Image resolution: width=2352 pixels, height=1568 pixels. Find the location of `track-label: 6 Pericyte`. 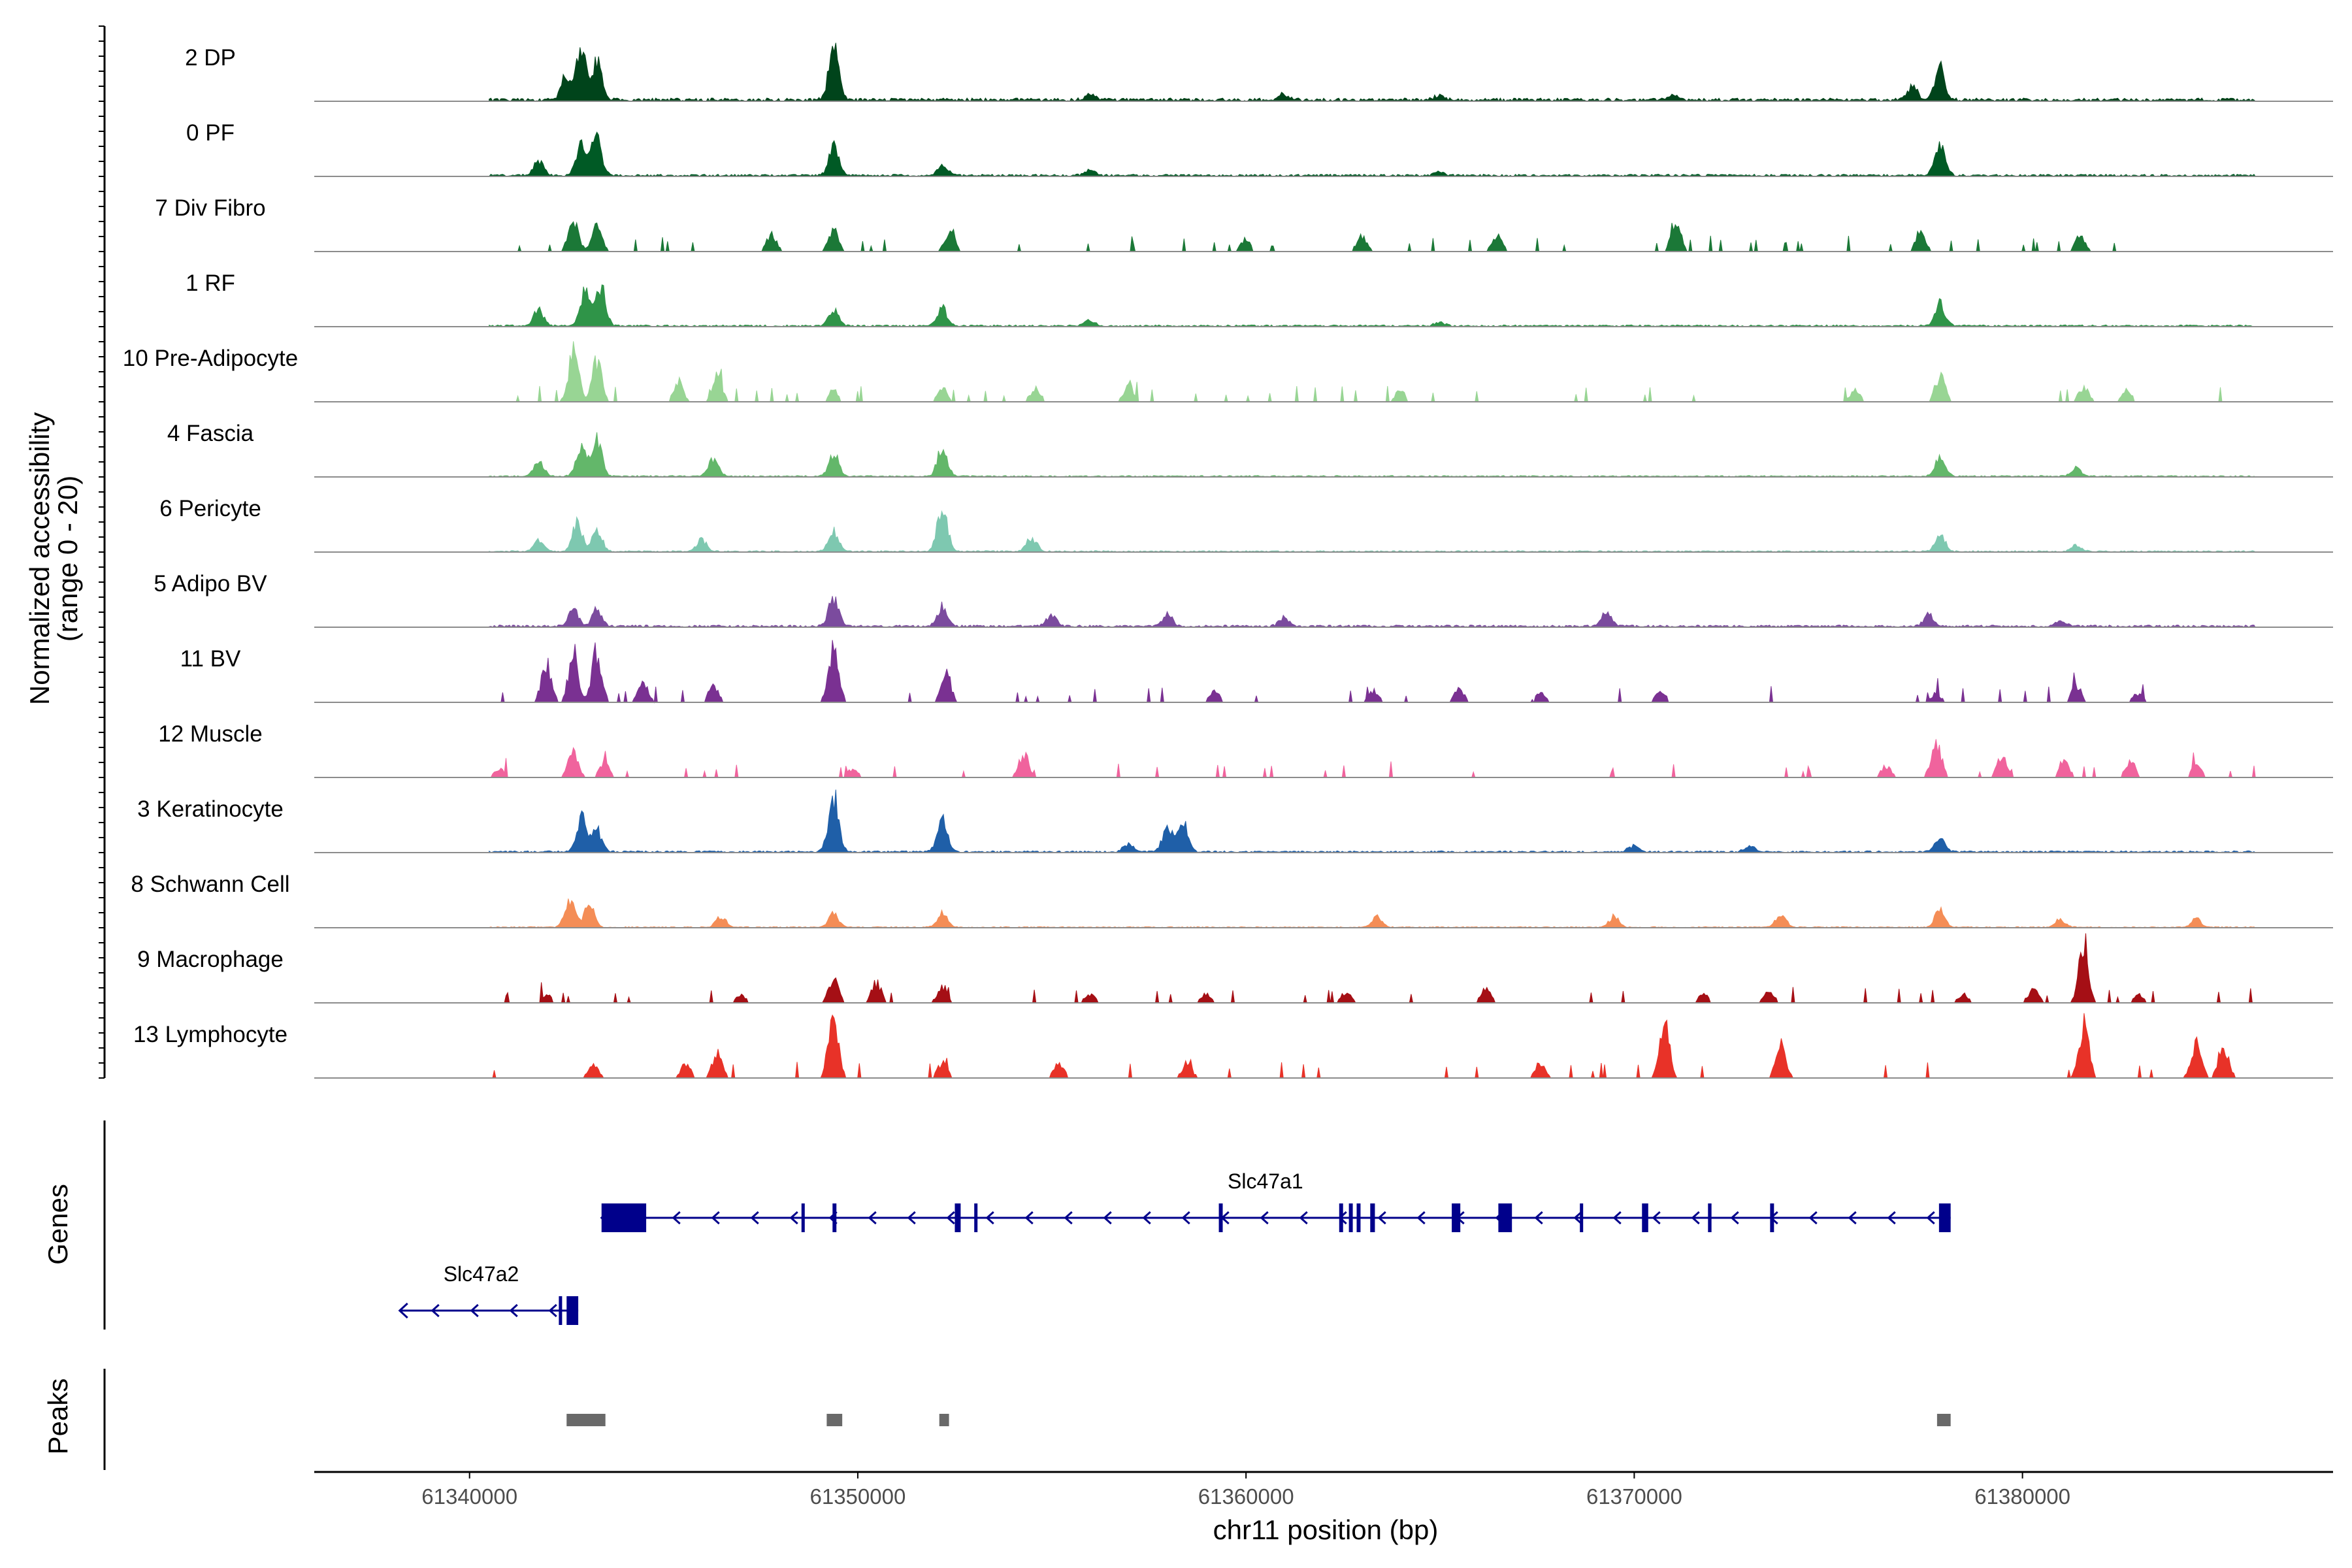

track-label: 6 Pericyte is located at coordinates (210, 508).